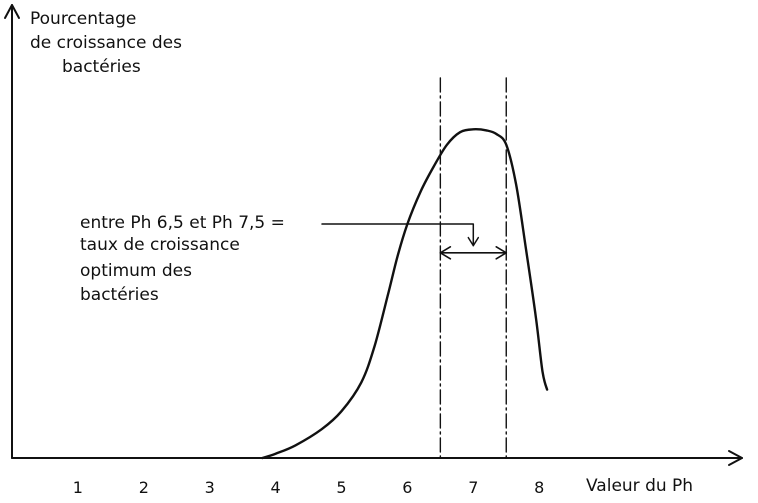 The width and height of the screenshot is (758, 503). What do you see at coordinates (182, 223) in the screenshot?
I see `annotation-line-1: entre Ph 6,5 et Ph 7,5 =` at bounding box center [182, 223].